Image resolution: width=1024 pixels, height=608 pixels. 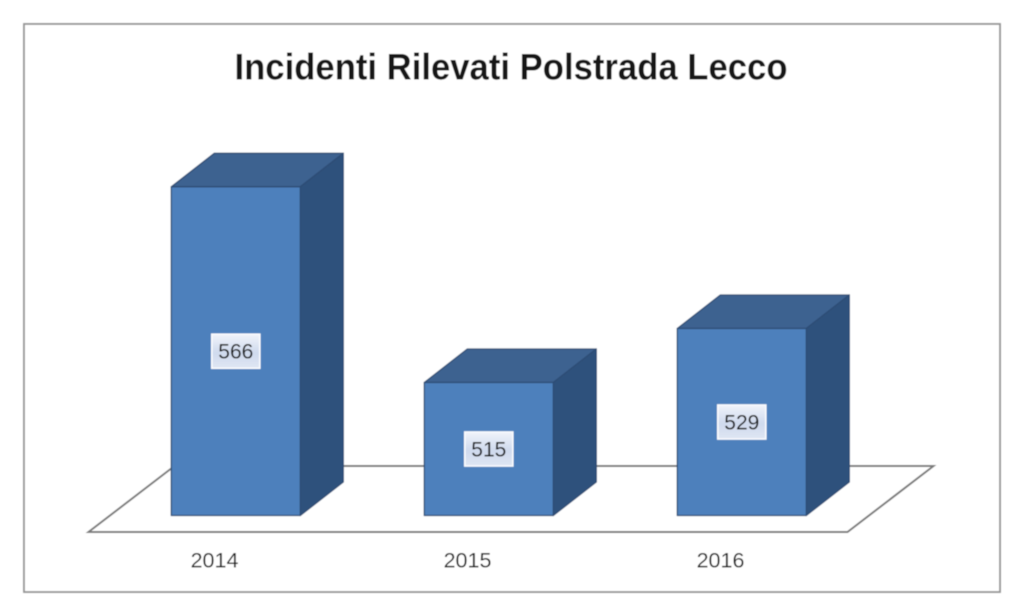 What do you see at coordinates (215, 561) in the screenshot?
I see `svg-text: 2014` at bounding box center [215, 561].